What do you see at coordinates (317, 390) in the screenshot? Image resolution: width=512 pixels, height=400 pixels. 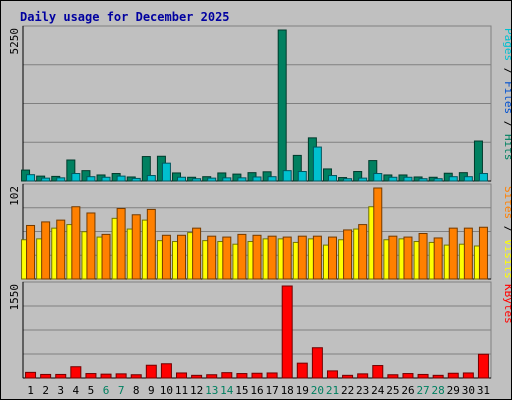 I see `x-tick-label-day-20: 20` at bounding box center [317, 390].